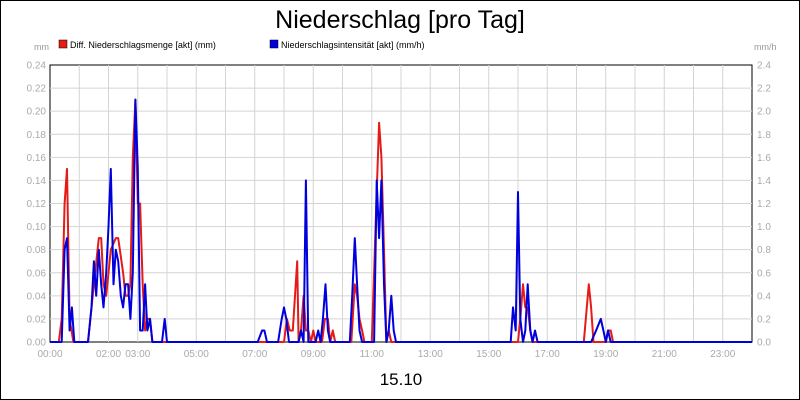  Describe the element at coordinates (764, 181) in the screenshot. I see `y-right-tick-label: 1.4` at that location.